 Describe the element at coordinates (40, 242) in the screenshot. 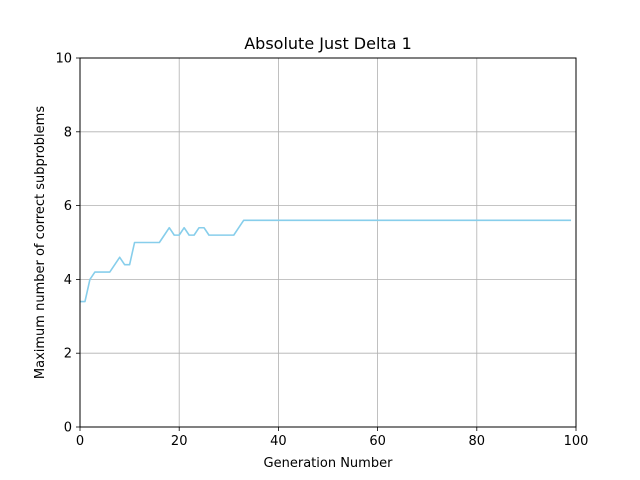

I see `y-axis-label: Maximum number of correct subproblems` at that location.